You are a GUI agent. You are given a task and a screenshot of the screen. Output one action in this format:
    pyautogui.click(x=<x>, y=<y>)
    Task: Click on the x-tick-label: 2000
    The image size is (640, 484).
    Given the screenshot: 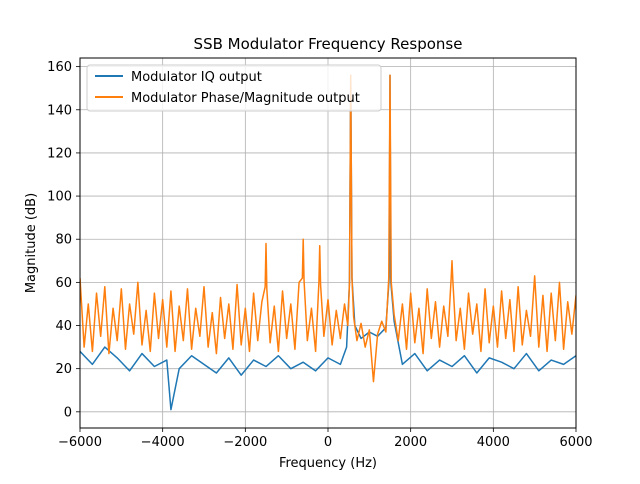 What is the action you would take?
    pyautogui.click(x=410, y=442)
    